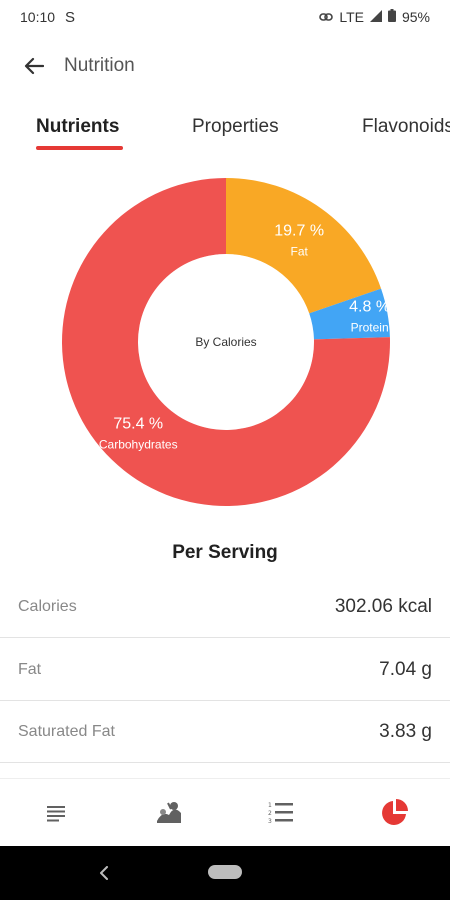 Image resolution: width=450 pixels, height=900 pixels. What do you see at coordinates (405, 669) in the screenshot?
I see `nutrient-value: 7.04 g` at bounding box center [405, 669].